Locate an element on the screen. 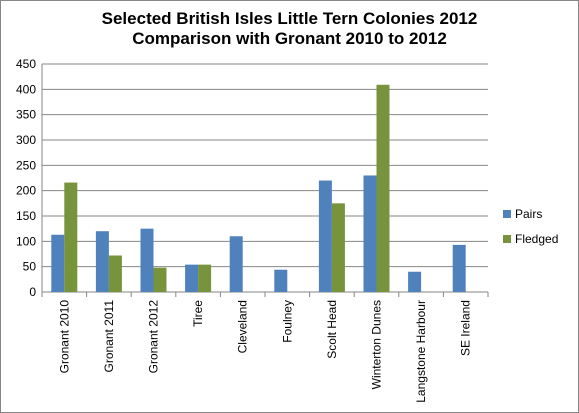 Image resolution: width=579 pixels, height=413 pixels. legend-label-fledged: Fledged is located at coordinates (536, 239).